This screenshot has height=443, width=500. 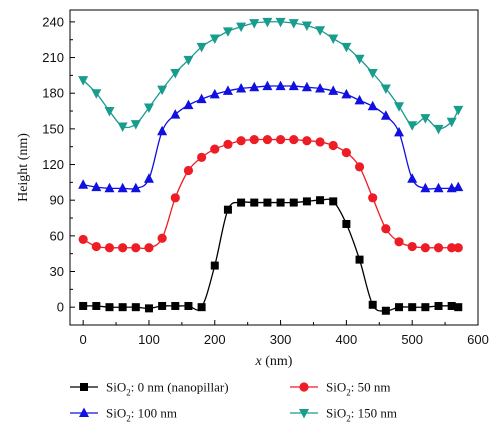 What do you see at coordinates (53, 21) in the screenshot?
I see `y-tick-label: 240` at bounding box center [53, 21].